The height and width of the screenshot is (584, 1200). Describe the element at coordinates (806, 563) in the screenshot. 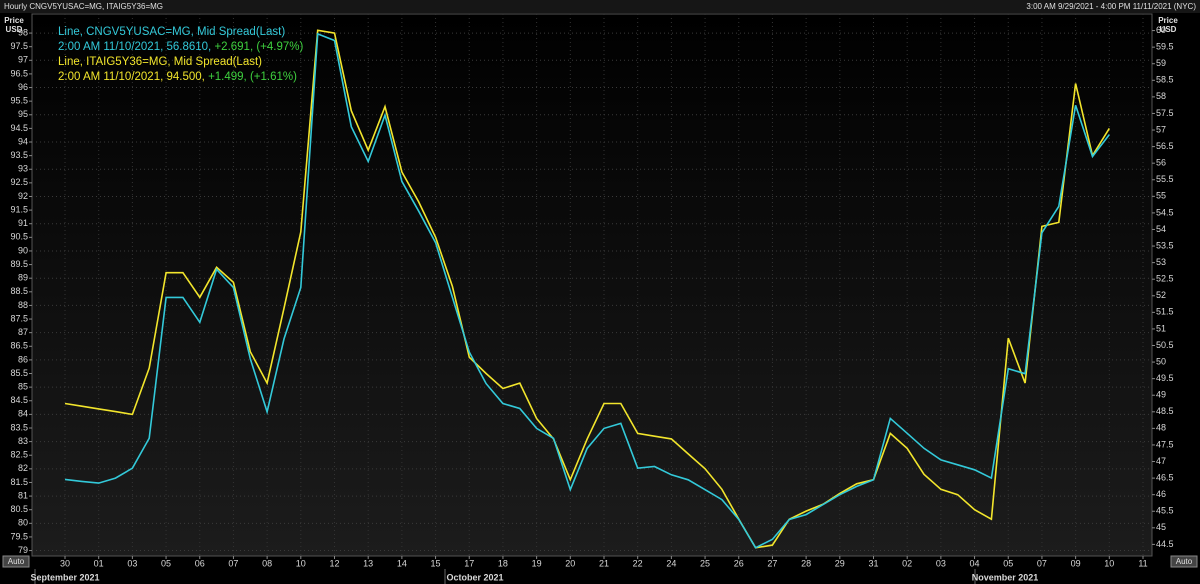

I see `x-tick-label: 28` at that location.